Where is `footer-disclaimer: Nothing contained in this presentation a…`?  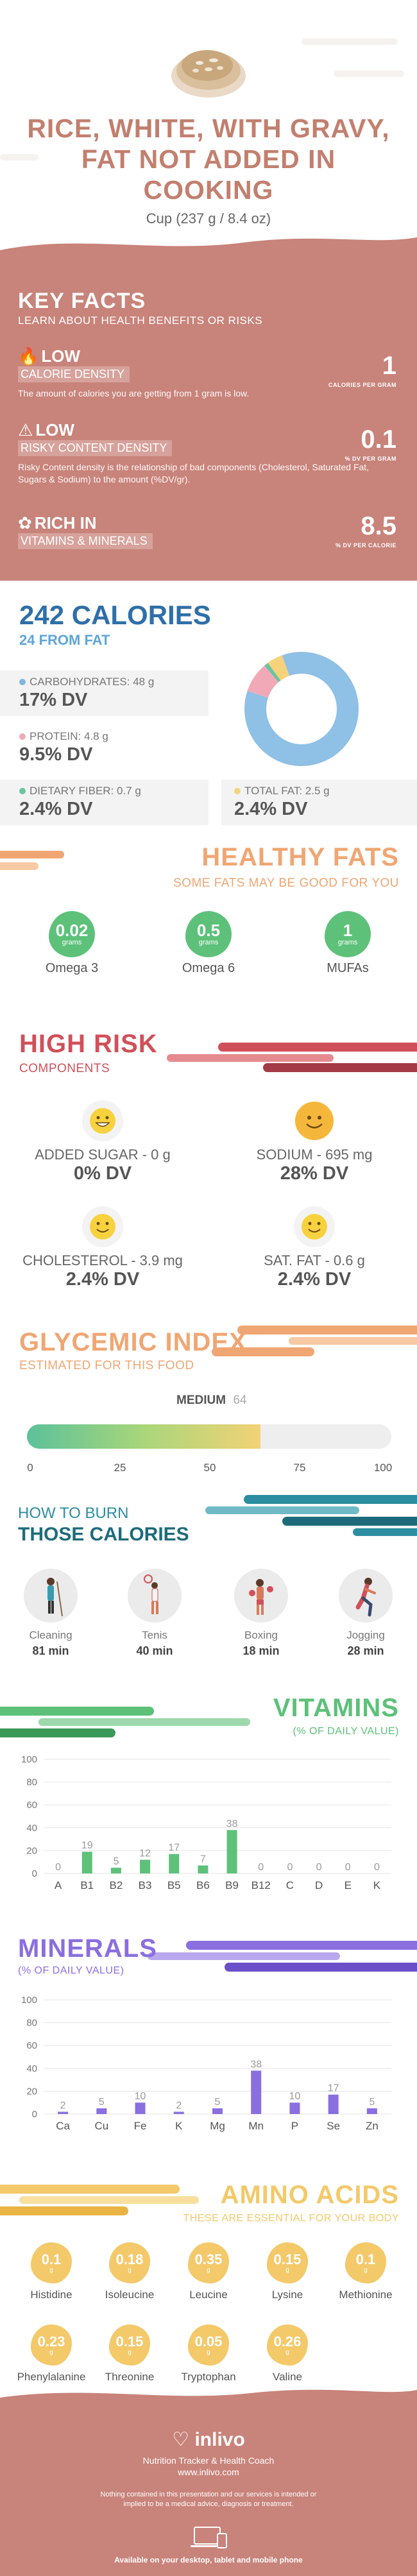 footer-disclaimer: Nothing contained in this presentation a… is located at coordinates (208, 2499).